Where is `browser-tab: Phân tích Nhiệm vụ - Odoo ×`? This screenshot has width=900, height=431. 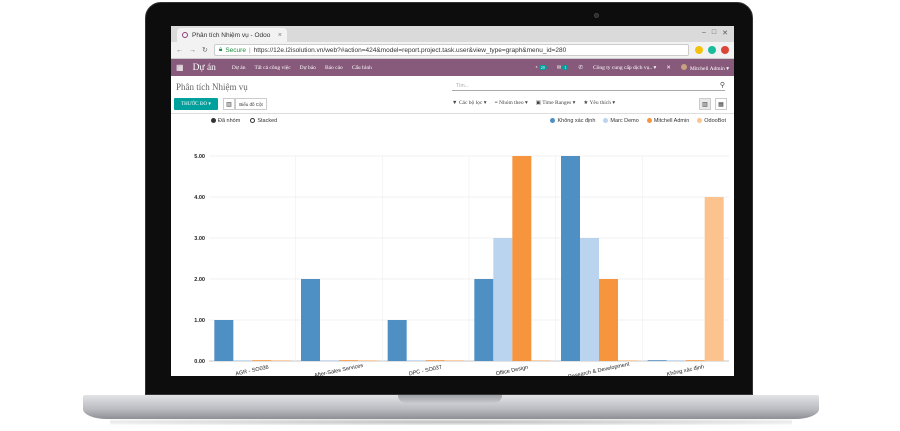
browser-tab: Phân tích Nhiệm vụ - Odoo × is located at coordinates (232, 35).